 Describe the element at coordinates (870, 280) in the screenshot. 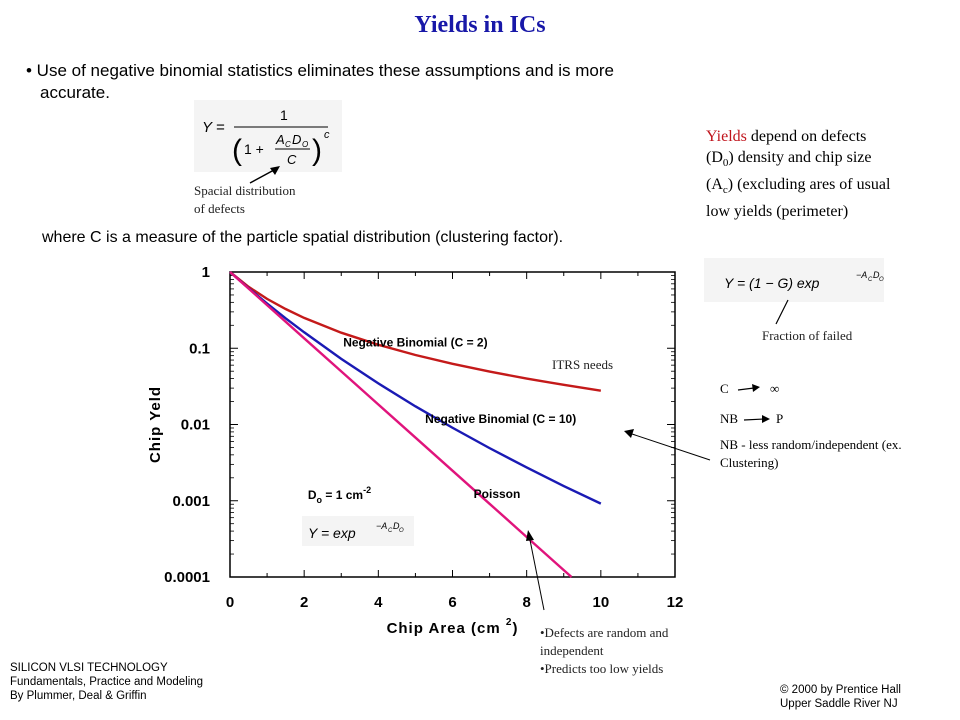

I see `fail-eq-a-sub: C` at that location.